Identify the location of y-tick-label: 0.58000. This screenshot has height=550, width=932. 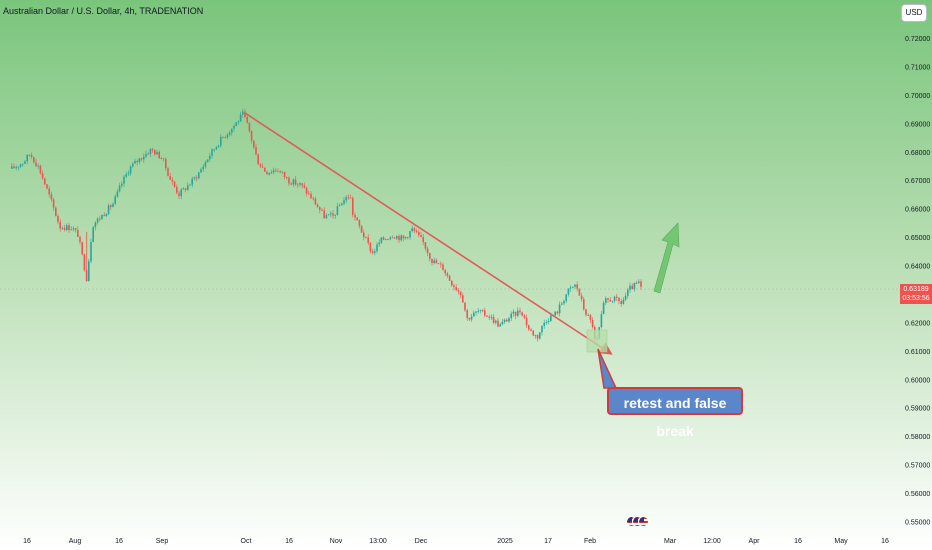
(917, 437).